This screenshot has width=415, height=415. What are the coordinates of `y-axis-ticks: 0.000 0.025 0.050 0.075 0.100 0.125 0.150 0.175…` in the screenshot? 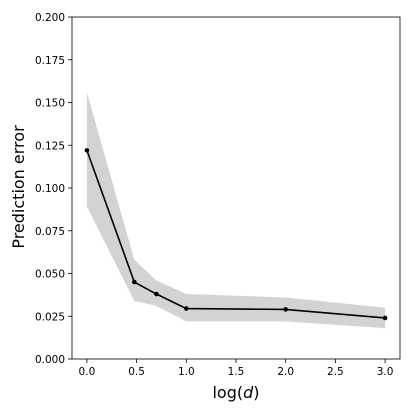 It's located at (53, 189).